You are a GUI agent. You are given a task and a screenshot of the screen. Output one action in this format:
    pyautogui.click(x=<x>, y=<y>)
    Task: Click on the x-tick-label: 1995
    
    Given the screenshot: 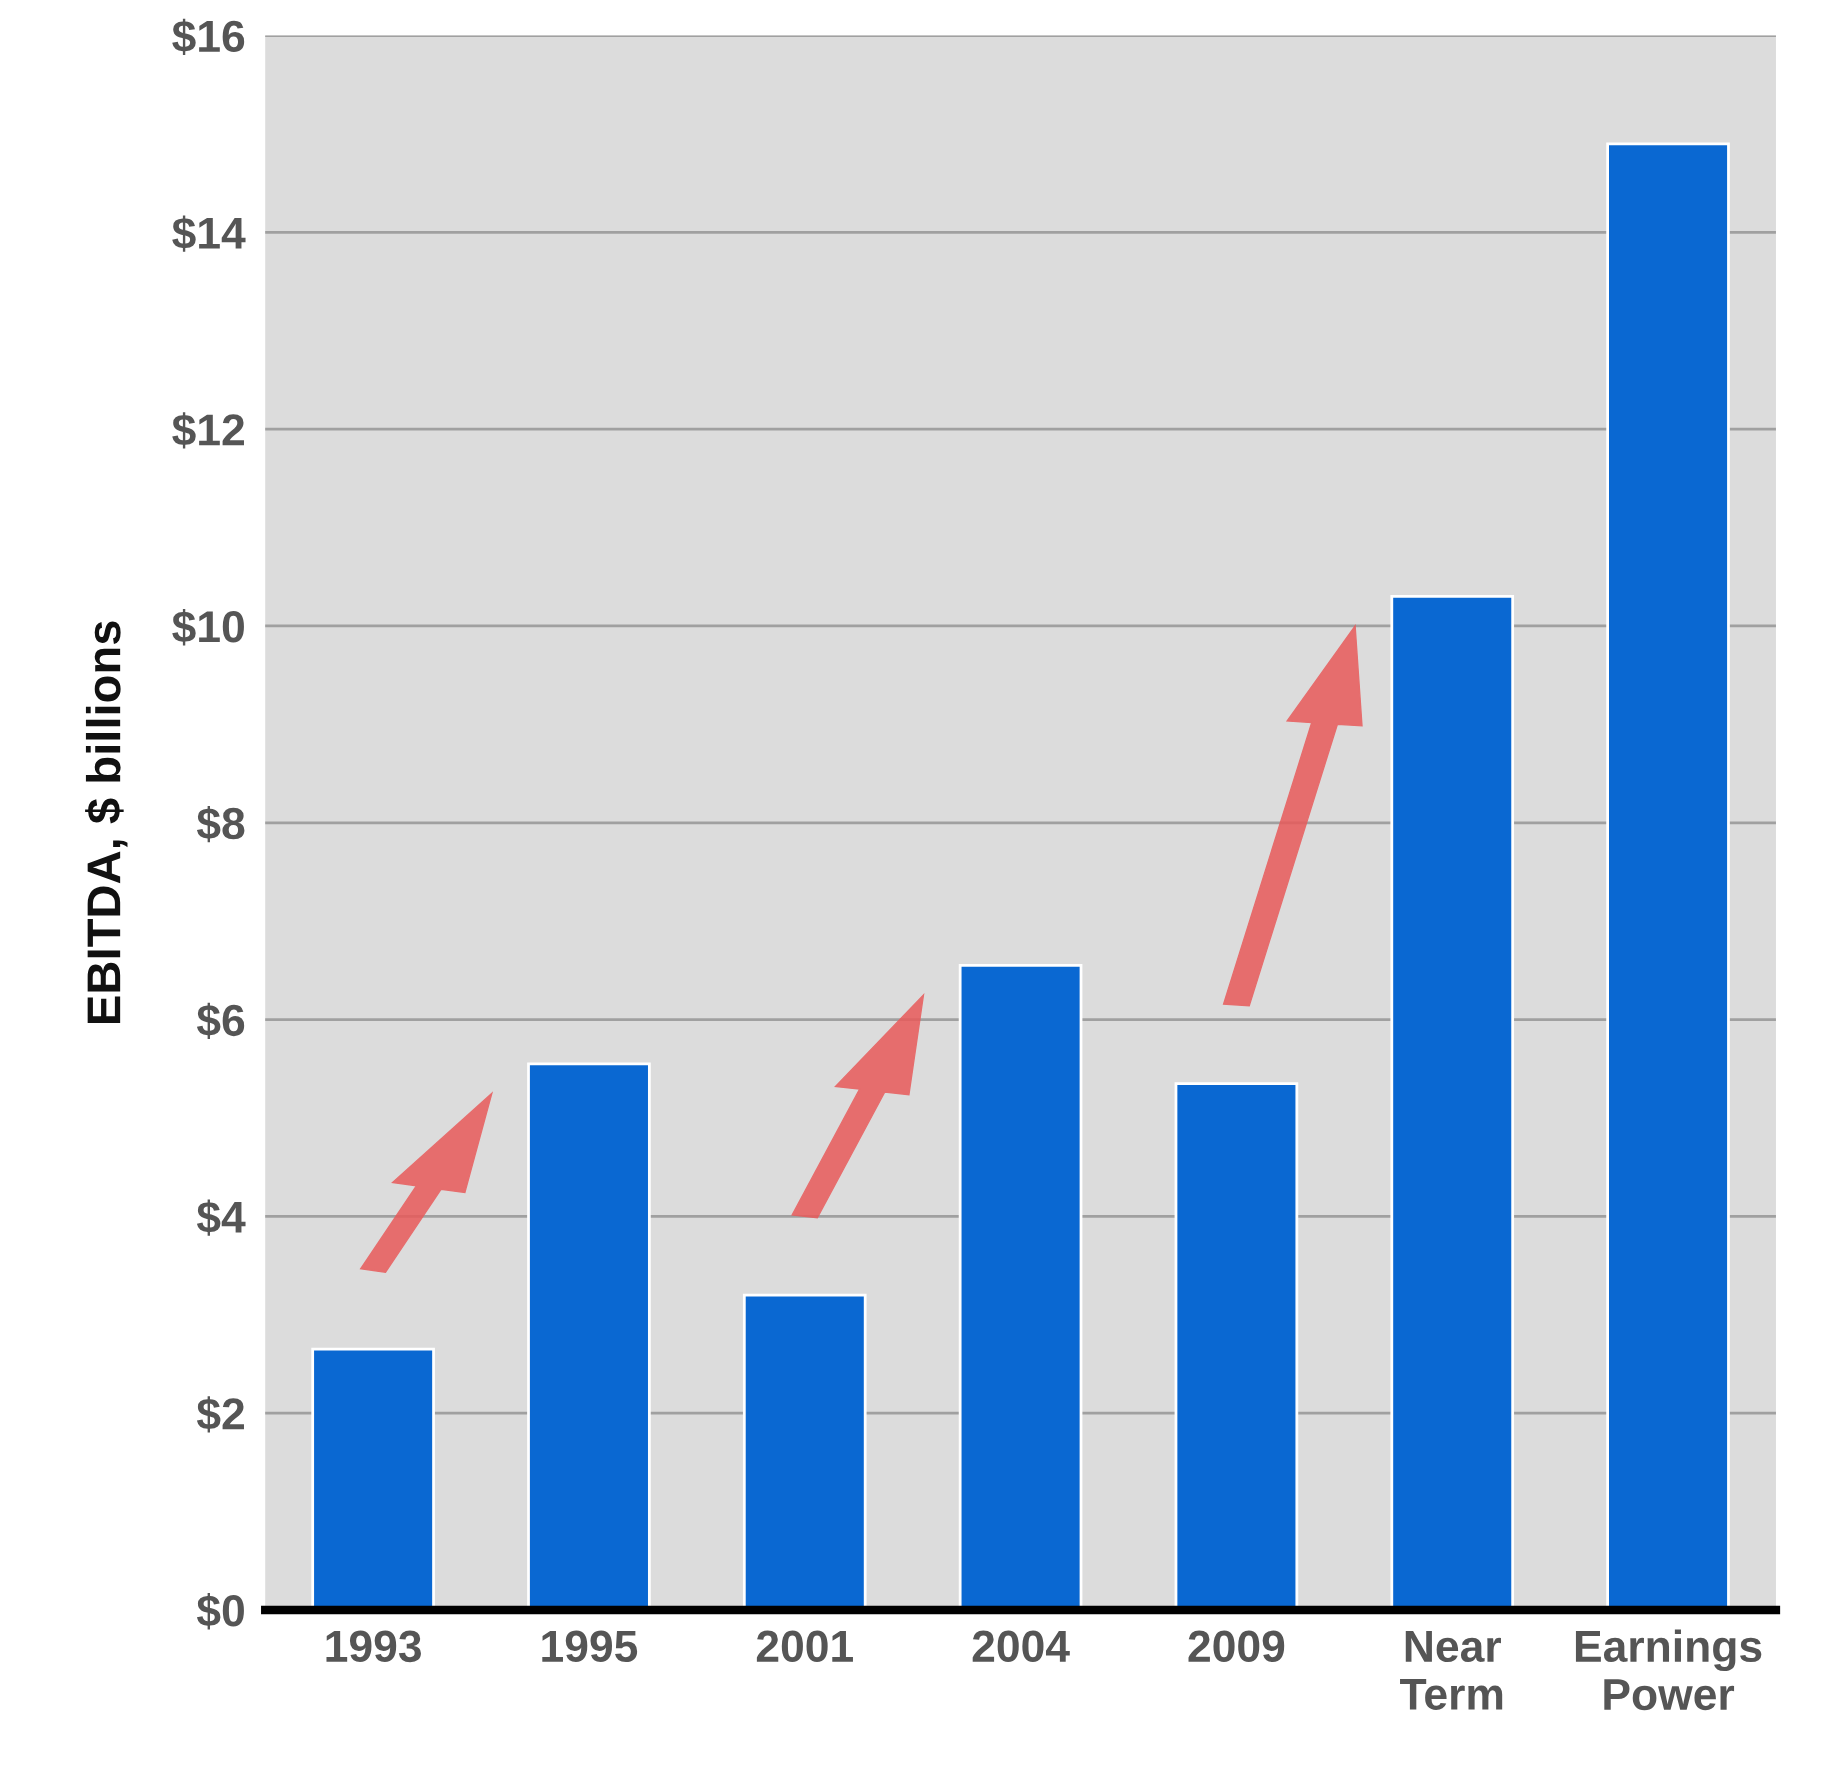 What is the action you would take?
    pyautogui.click(x=590, y=1646)
    